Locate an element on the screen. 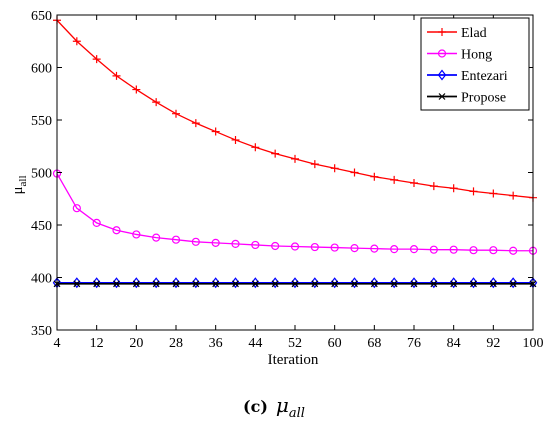 Image resolution: width=550 pixels, height=428 pixels. y-tick-label: 600 is located at coordinates (41, 69).